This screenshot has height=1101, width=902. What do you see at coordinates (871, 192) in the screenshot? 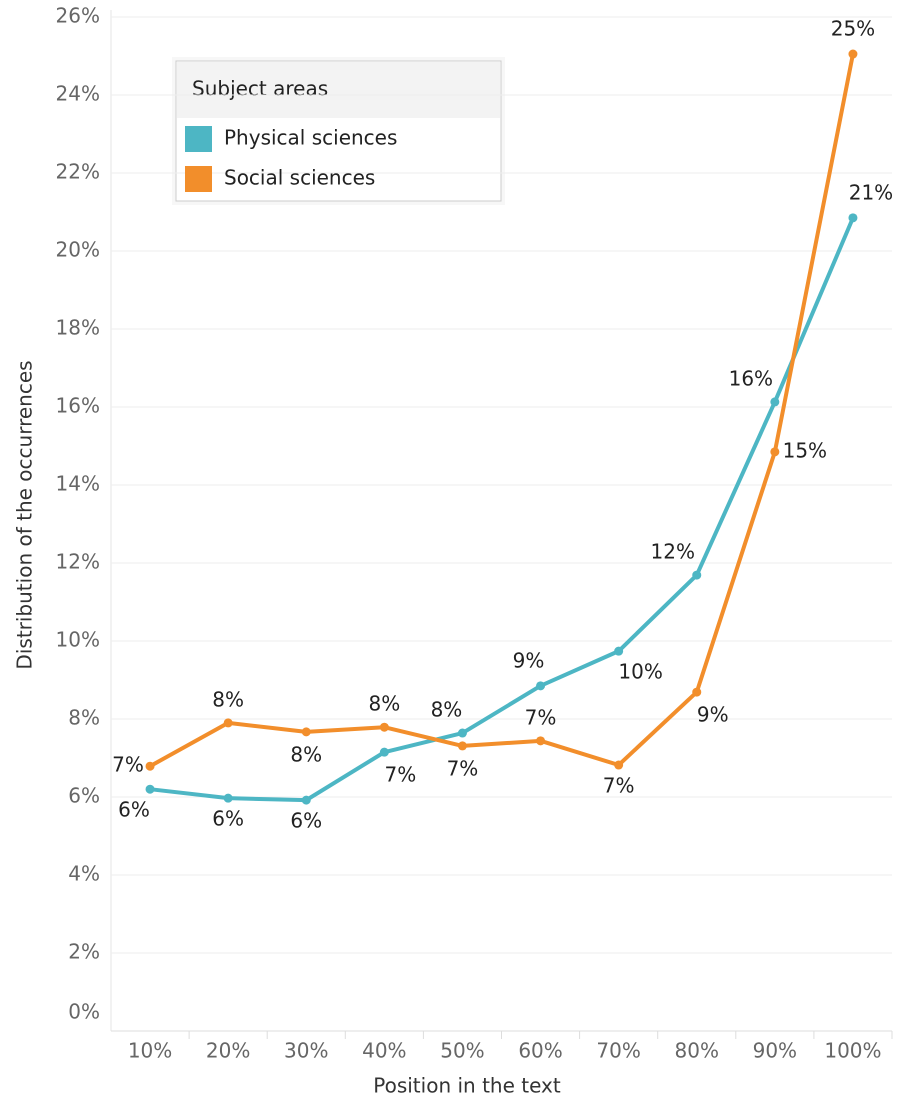
I see `data-label: 21%` at bounding box center [871, 192].